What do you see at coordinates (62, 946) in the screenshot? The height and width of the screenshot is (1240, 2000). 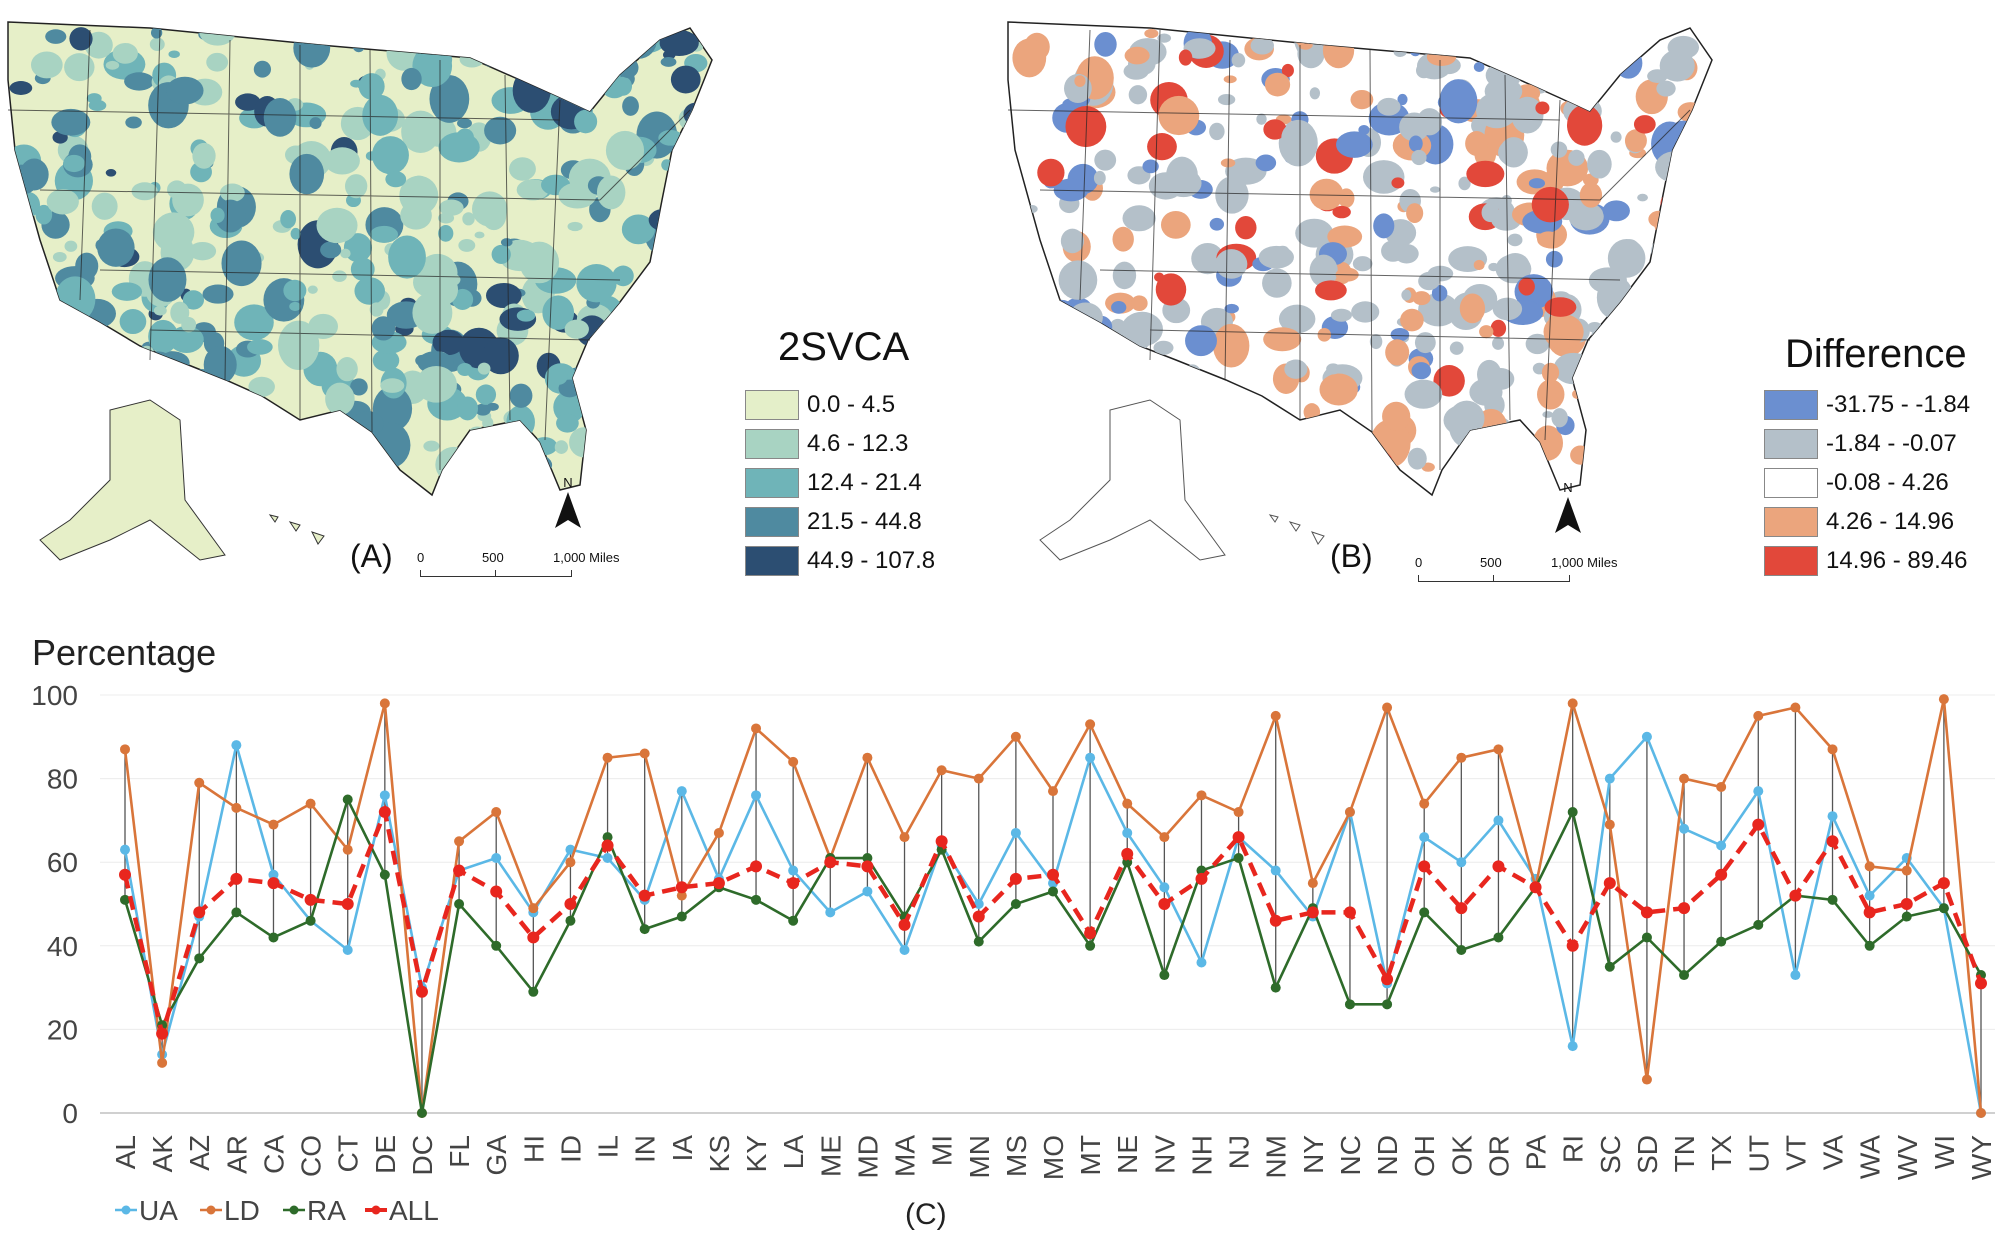 I see `y-tick-label: 40` at bounding box center [62, 946].